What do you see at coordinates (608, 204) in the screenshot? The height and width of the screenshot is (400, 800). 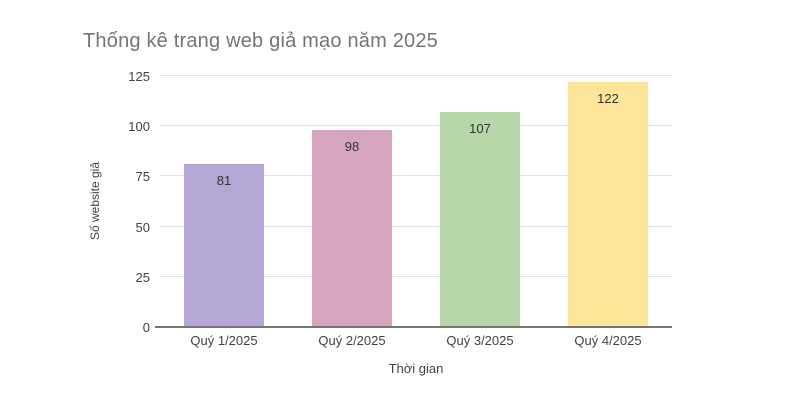 I see `bar-Quý 4/2025: 122` at bounding box center [608, 204].